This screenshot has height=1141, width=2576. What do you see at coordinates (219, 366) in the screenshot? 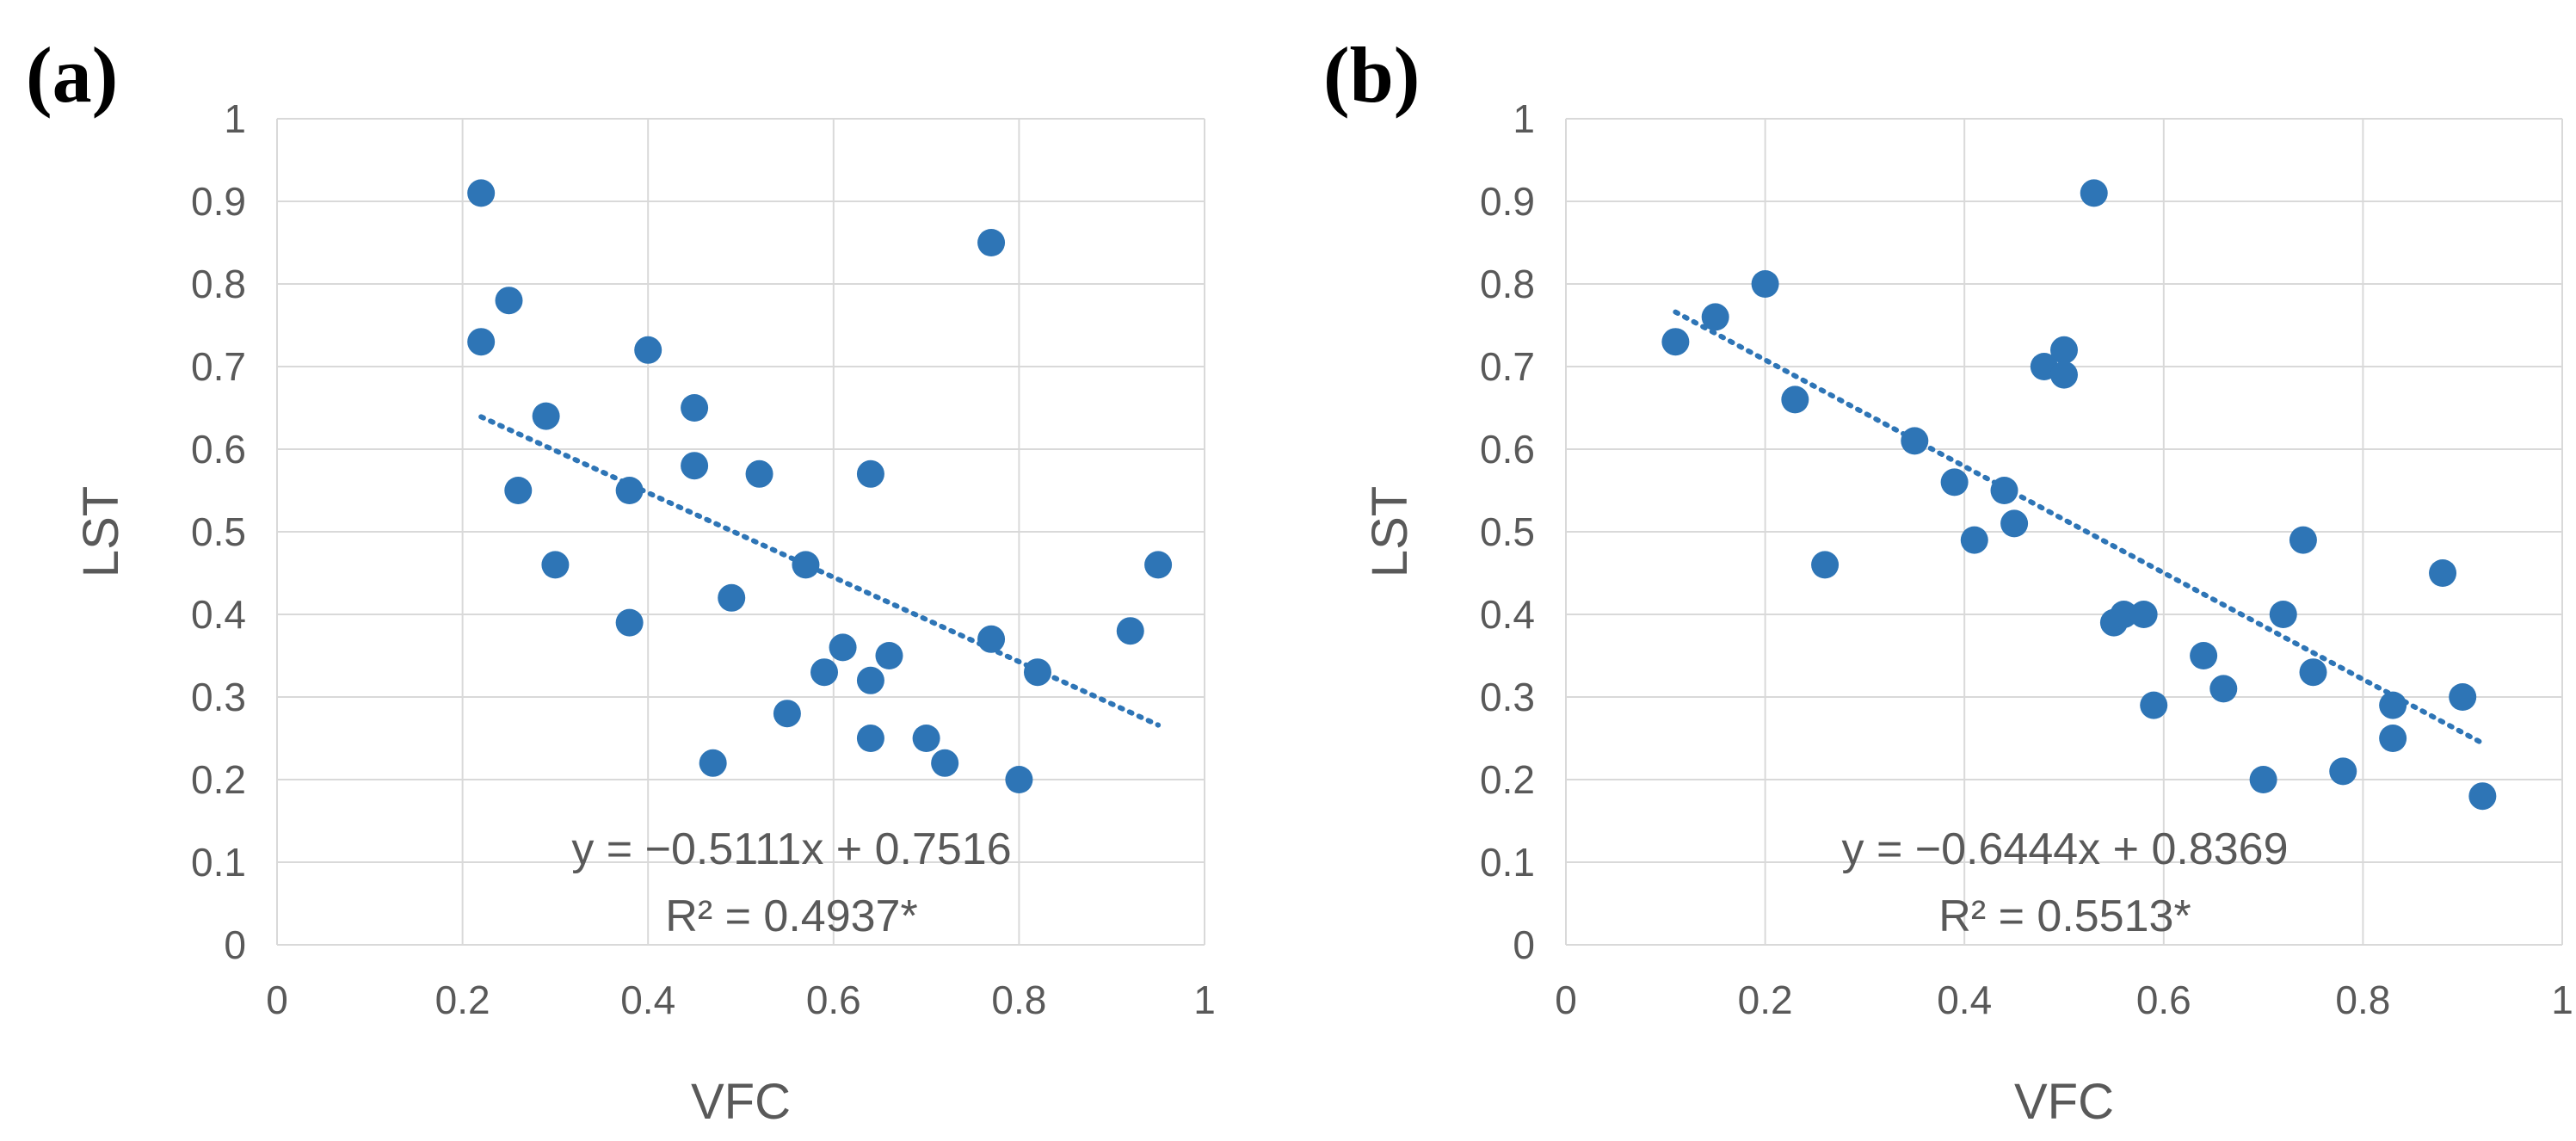
I see `y-tick-label: 0.7` at bounding box center [219, 366].